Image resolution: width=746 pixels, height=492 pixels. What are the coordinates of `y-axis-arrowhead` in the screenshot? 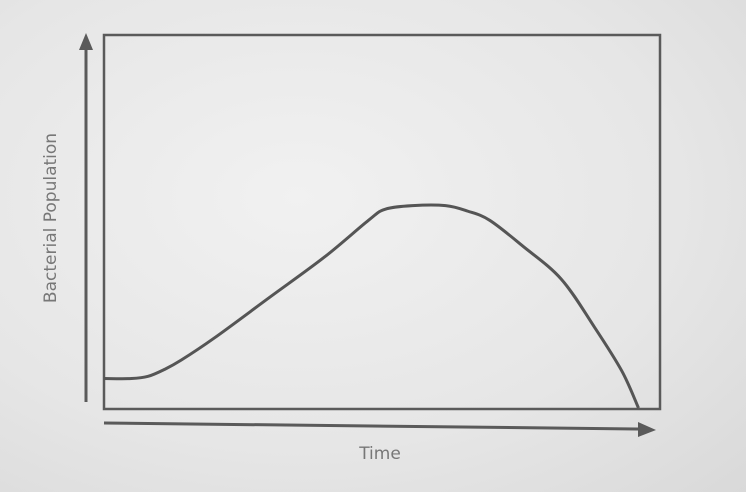 It's located at (86, 41).